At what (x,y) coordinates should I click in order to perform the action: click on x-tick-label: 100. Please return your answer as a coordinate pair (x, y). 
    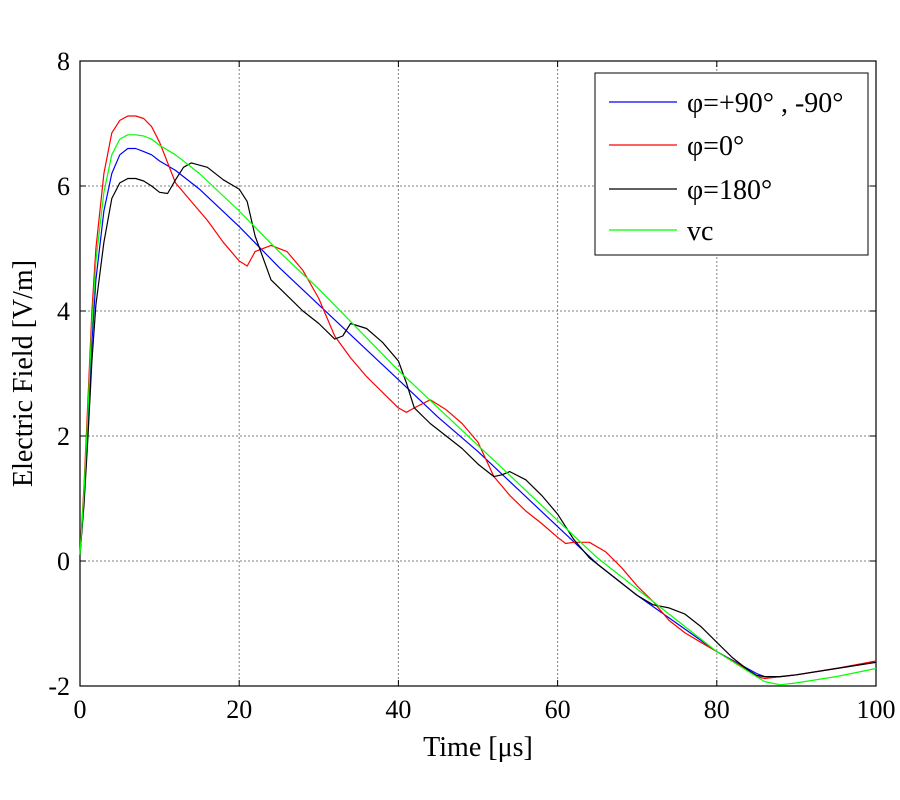
    Looking at the image, I should click on (876, 709).